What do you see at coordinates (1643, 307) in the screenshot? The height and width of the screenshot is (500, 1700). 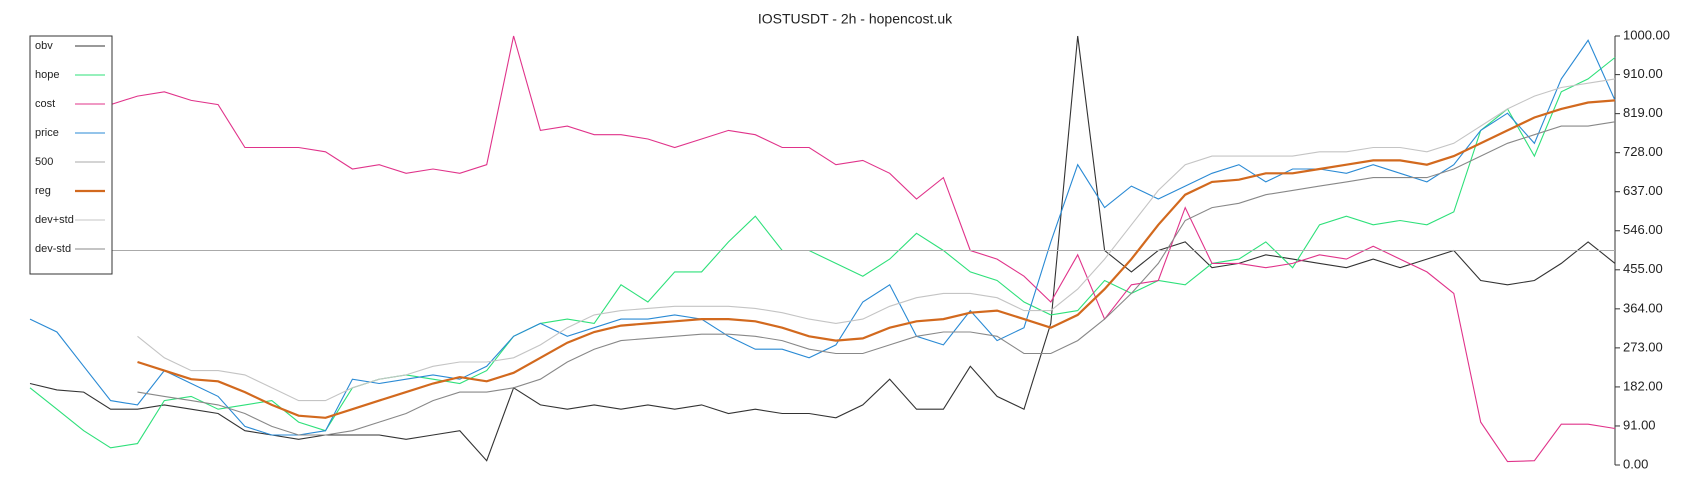 I see `y-tick-label: 364.00` at bounding box center [1643, 307].